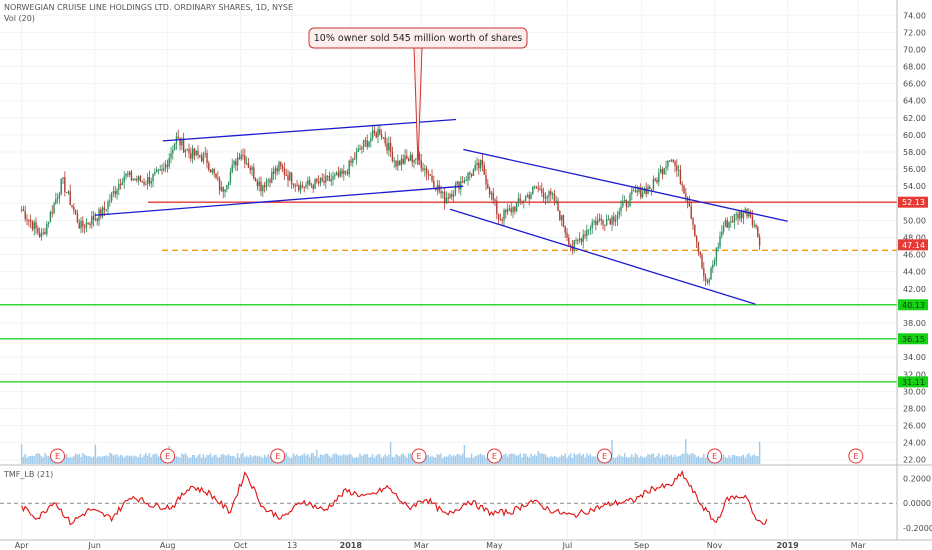 The image size is (932, 550). What do you see at coordinates (914, 118) in the screenshot?
I see `price-tick-label: 62.00` at bounding box center [914, 118].